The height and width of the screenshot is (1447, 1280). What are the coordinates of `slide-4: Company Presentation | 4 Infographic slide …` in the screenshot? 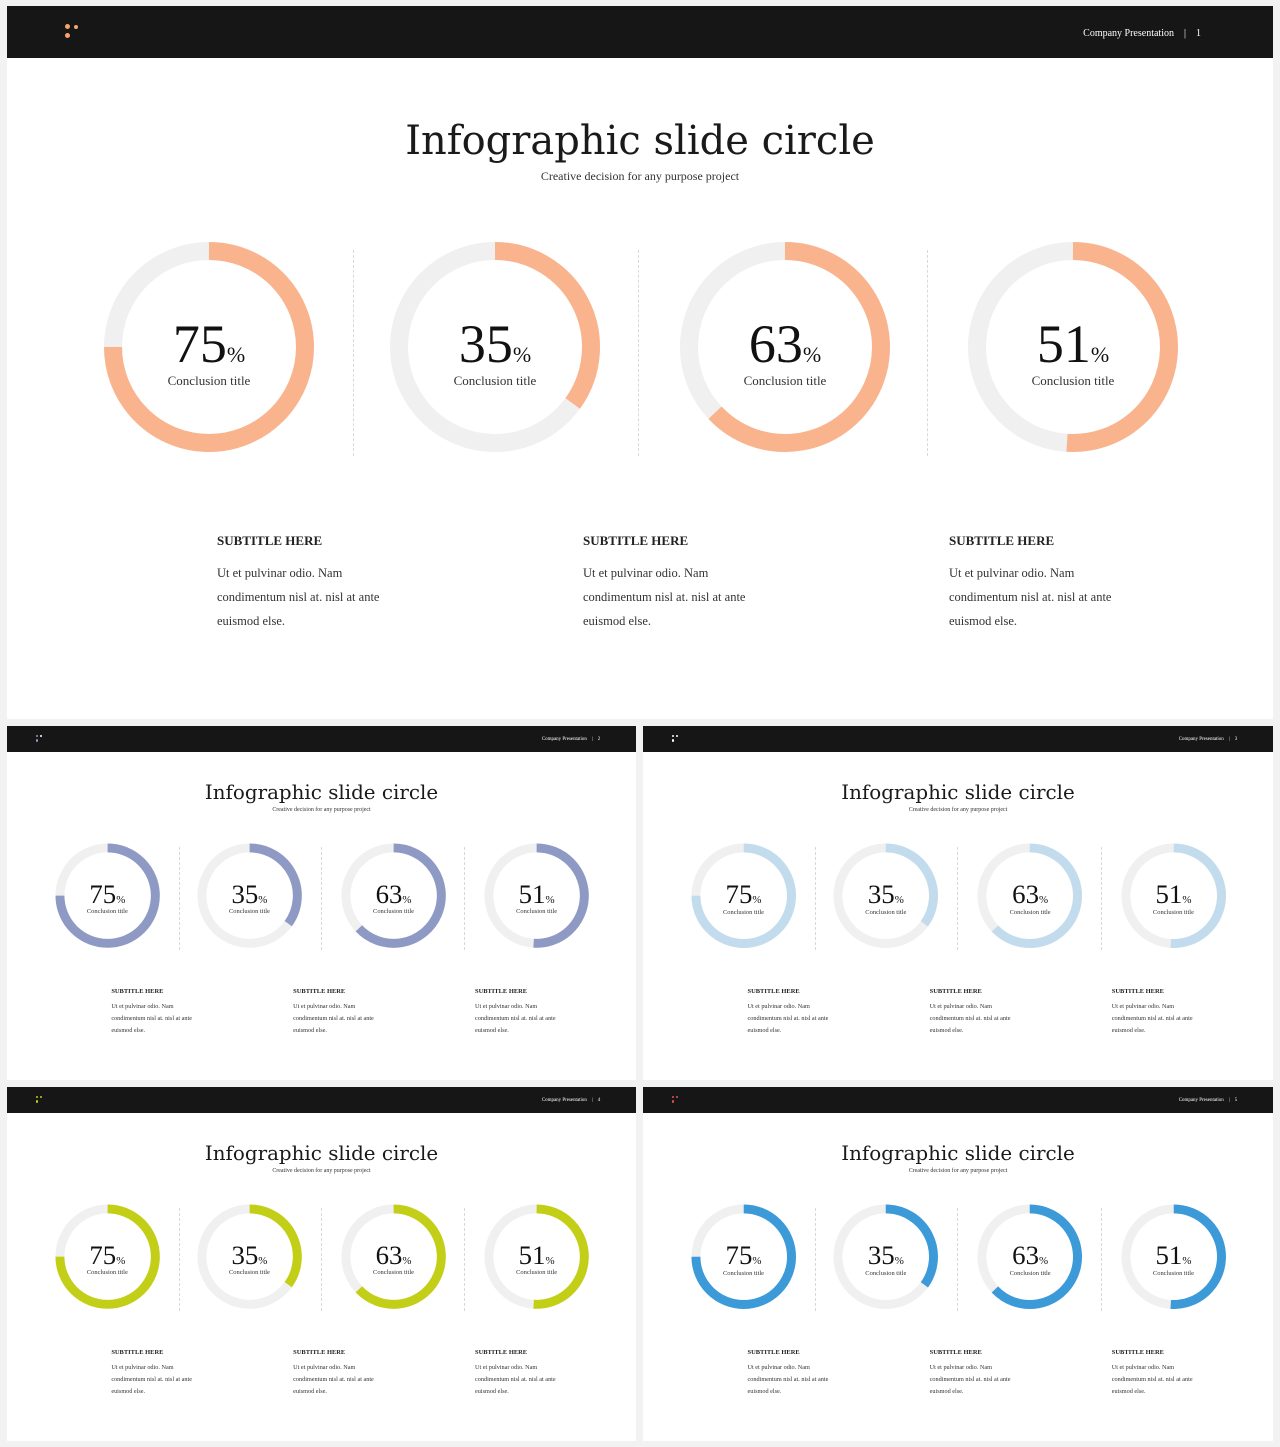 It's located at (321, 1264).